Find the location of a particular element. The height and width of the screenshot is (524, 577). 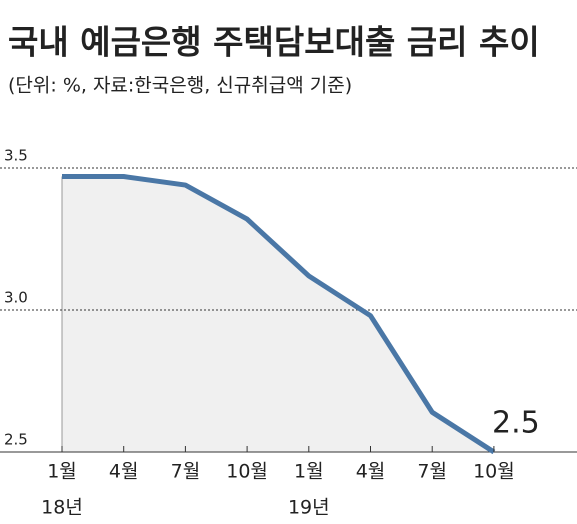

x-group-label: 19년 is located at coordinates (309, 508).